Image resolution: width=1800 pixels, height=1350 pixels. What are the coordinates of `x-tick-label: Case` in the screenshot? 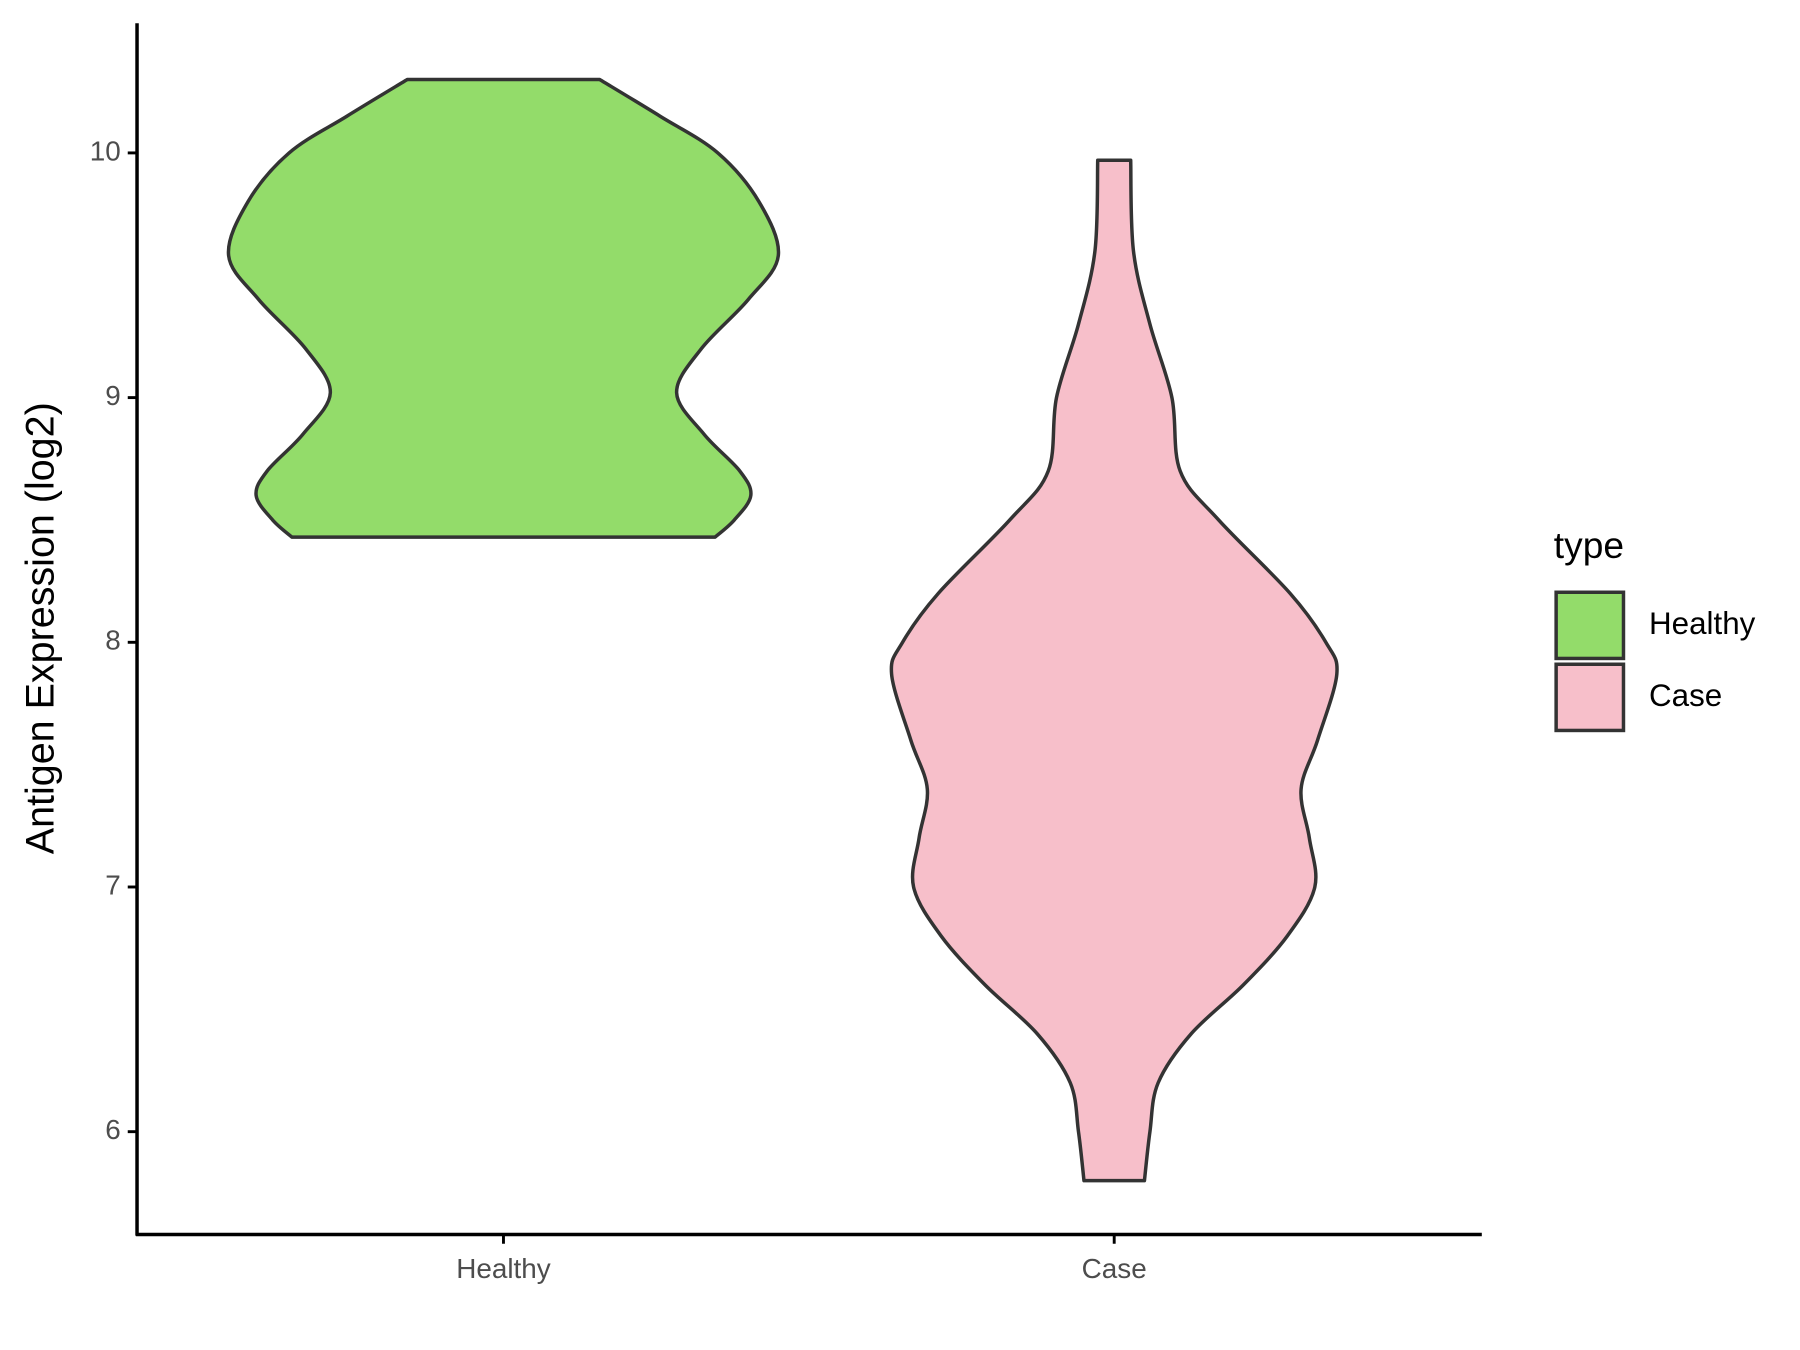 It's located at (1114, 1268).